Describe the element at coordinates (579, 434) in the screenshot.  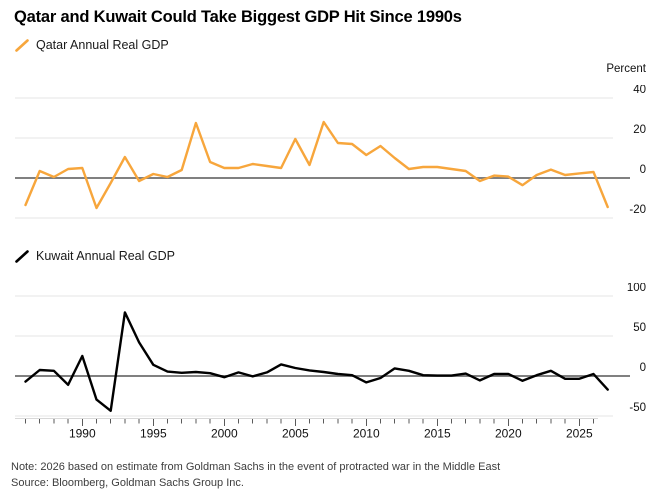
I see `x-tick-label: 2025` at that location.